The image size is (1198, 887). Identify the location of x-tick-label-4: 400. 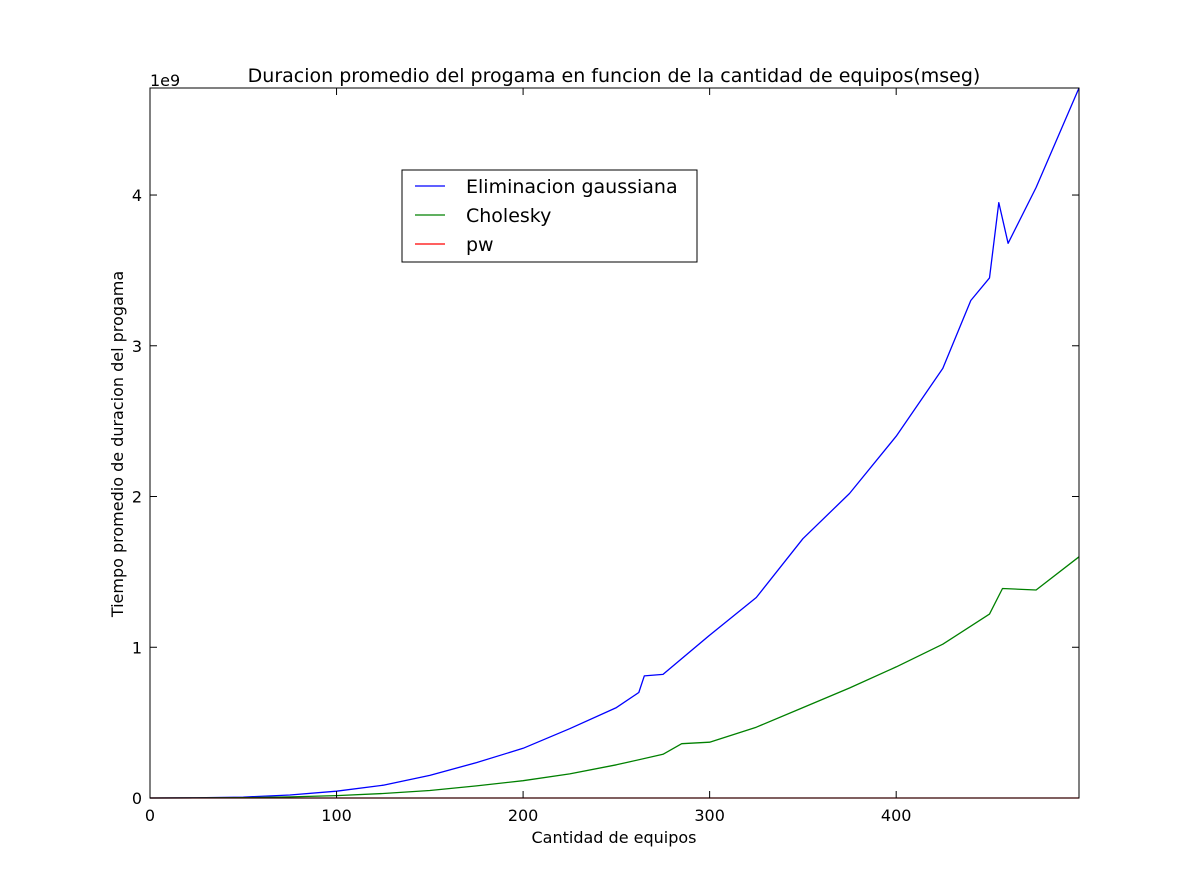
(896, 815).